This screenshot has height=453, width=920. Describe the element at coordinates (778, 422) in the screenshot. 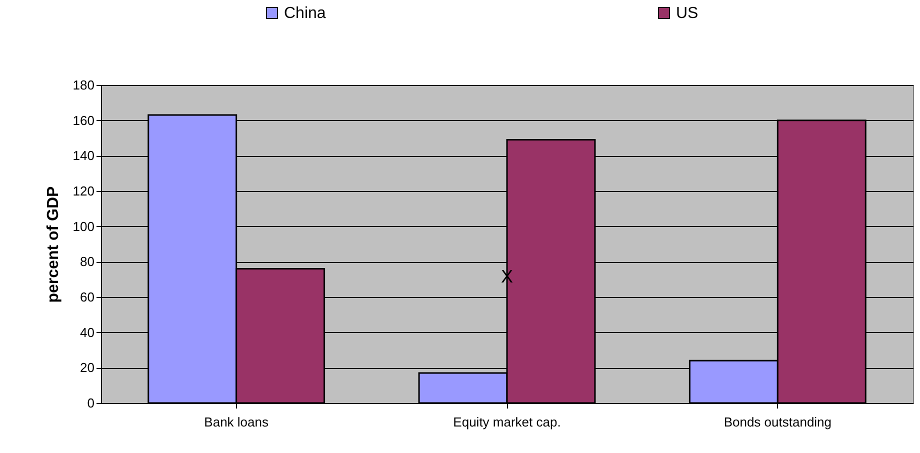

I see `x-tick-label: Bonds outstanding` at that location.